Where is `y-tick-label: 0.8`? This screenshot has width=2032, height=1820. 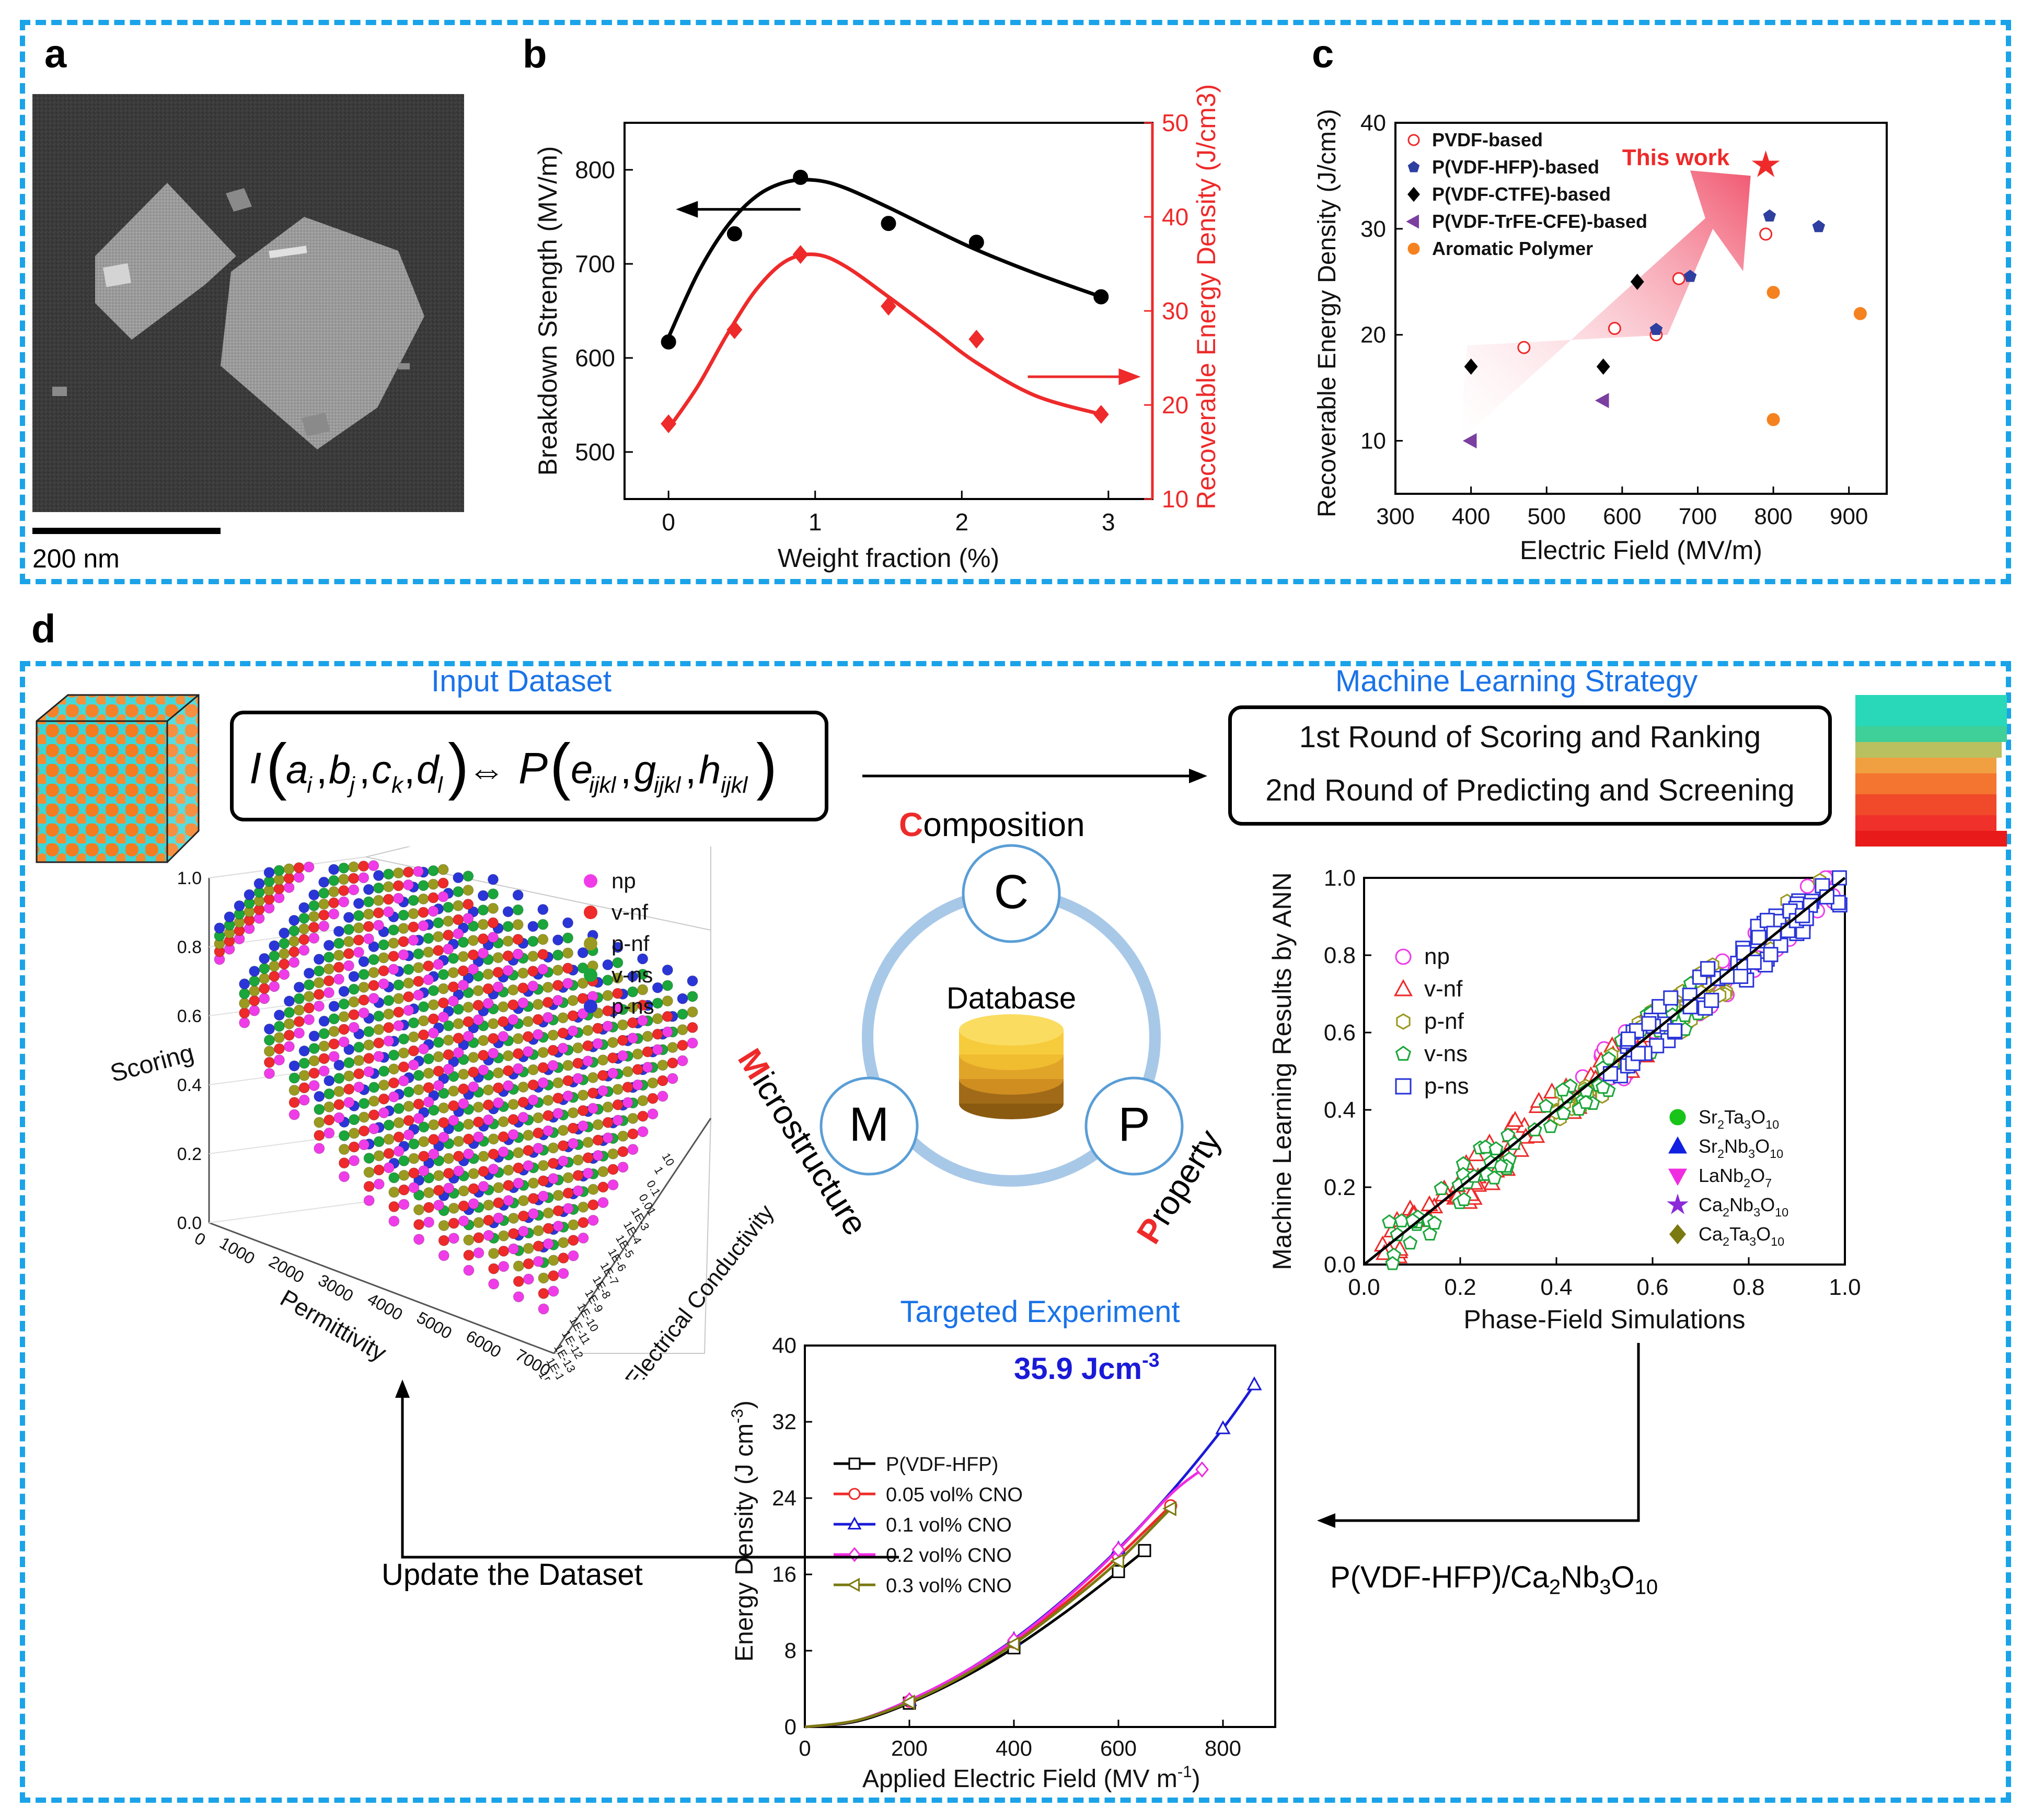 y-tick-label: 0.8 is located at coordinates (1340, 955).